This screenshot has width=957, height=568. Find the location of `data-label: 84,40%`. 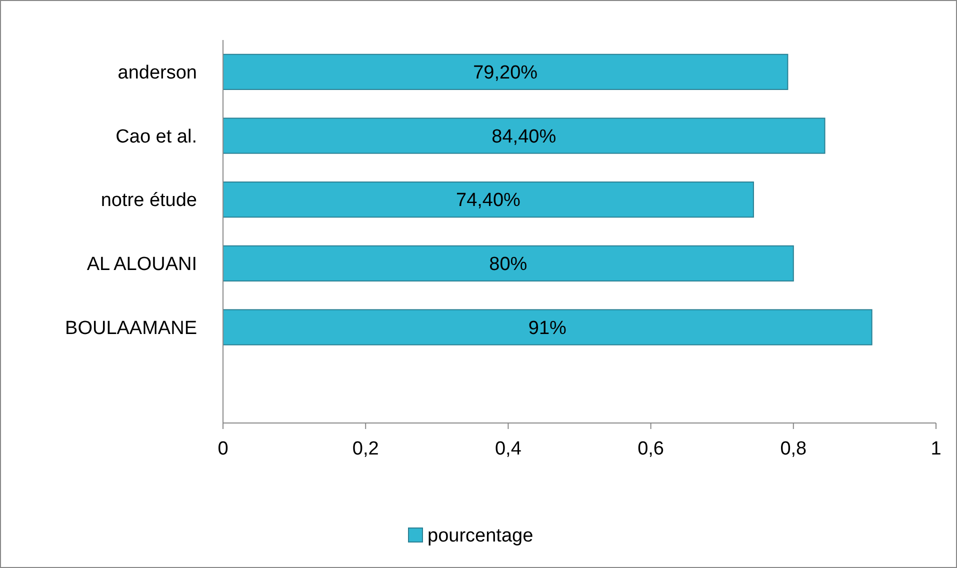

data-label: 84,40% is located at coordinates (524, 137).